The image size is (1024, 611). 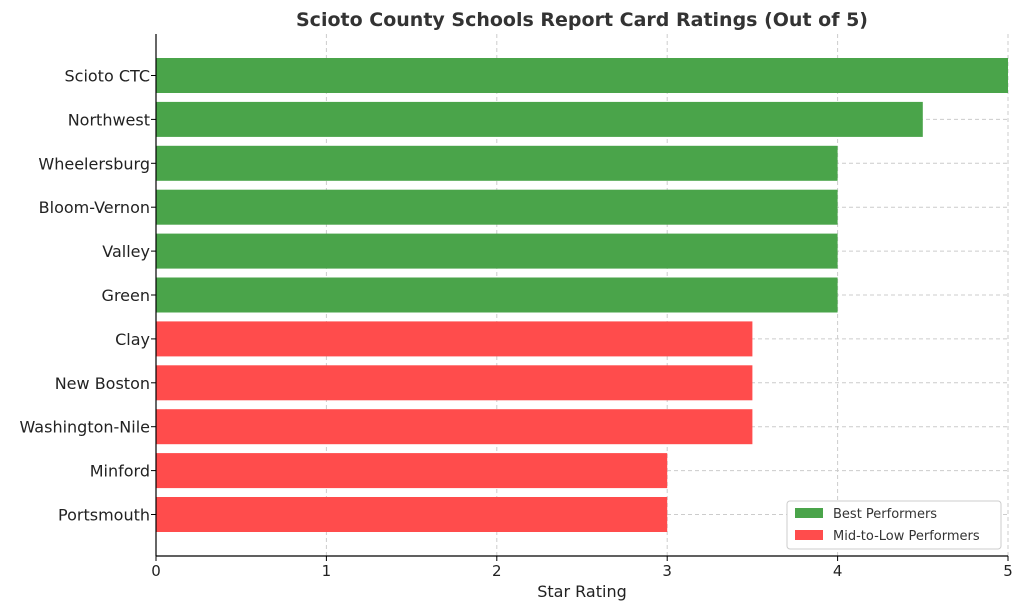 What do you see at coordinates (104, 515) in the screenshot?
I see `category-label: Portsmouth` at bounding box center [104, 515].